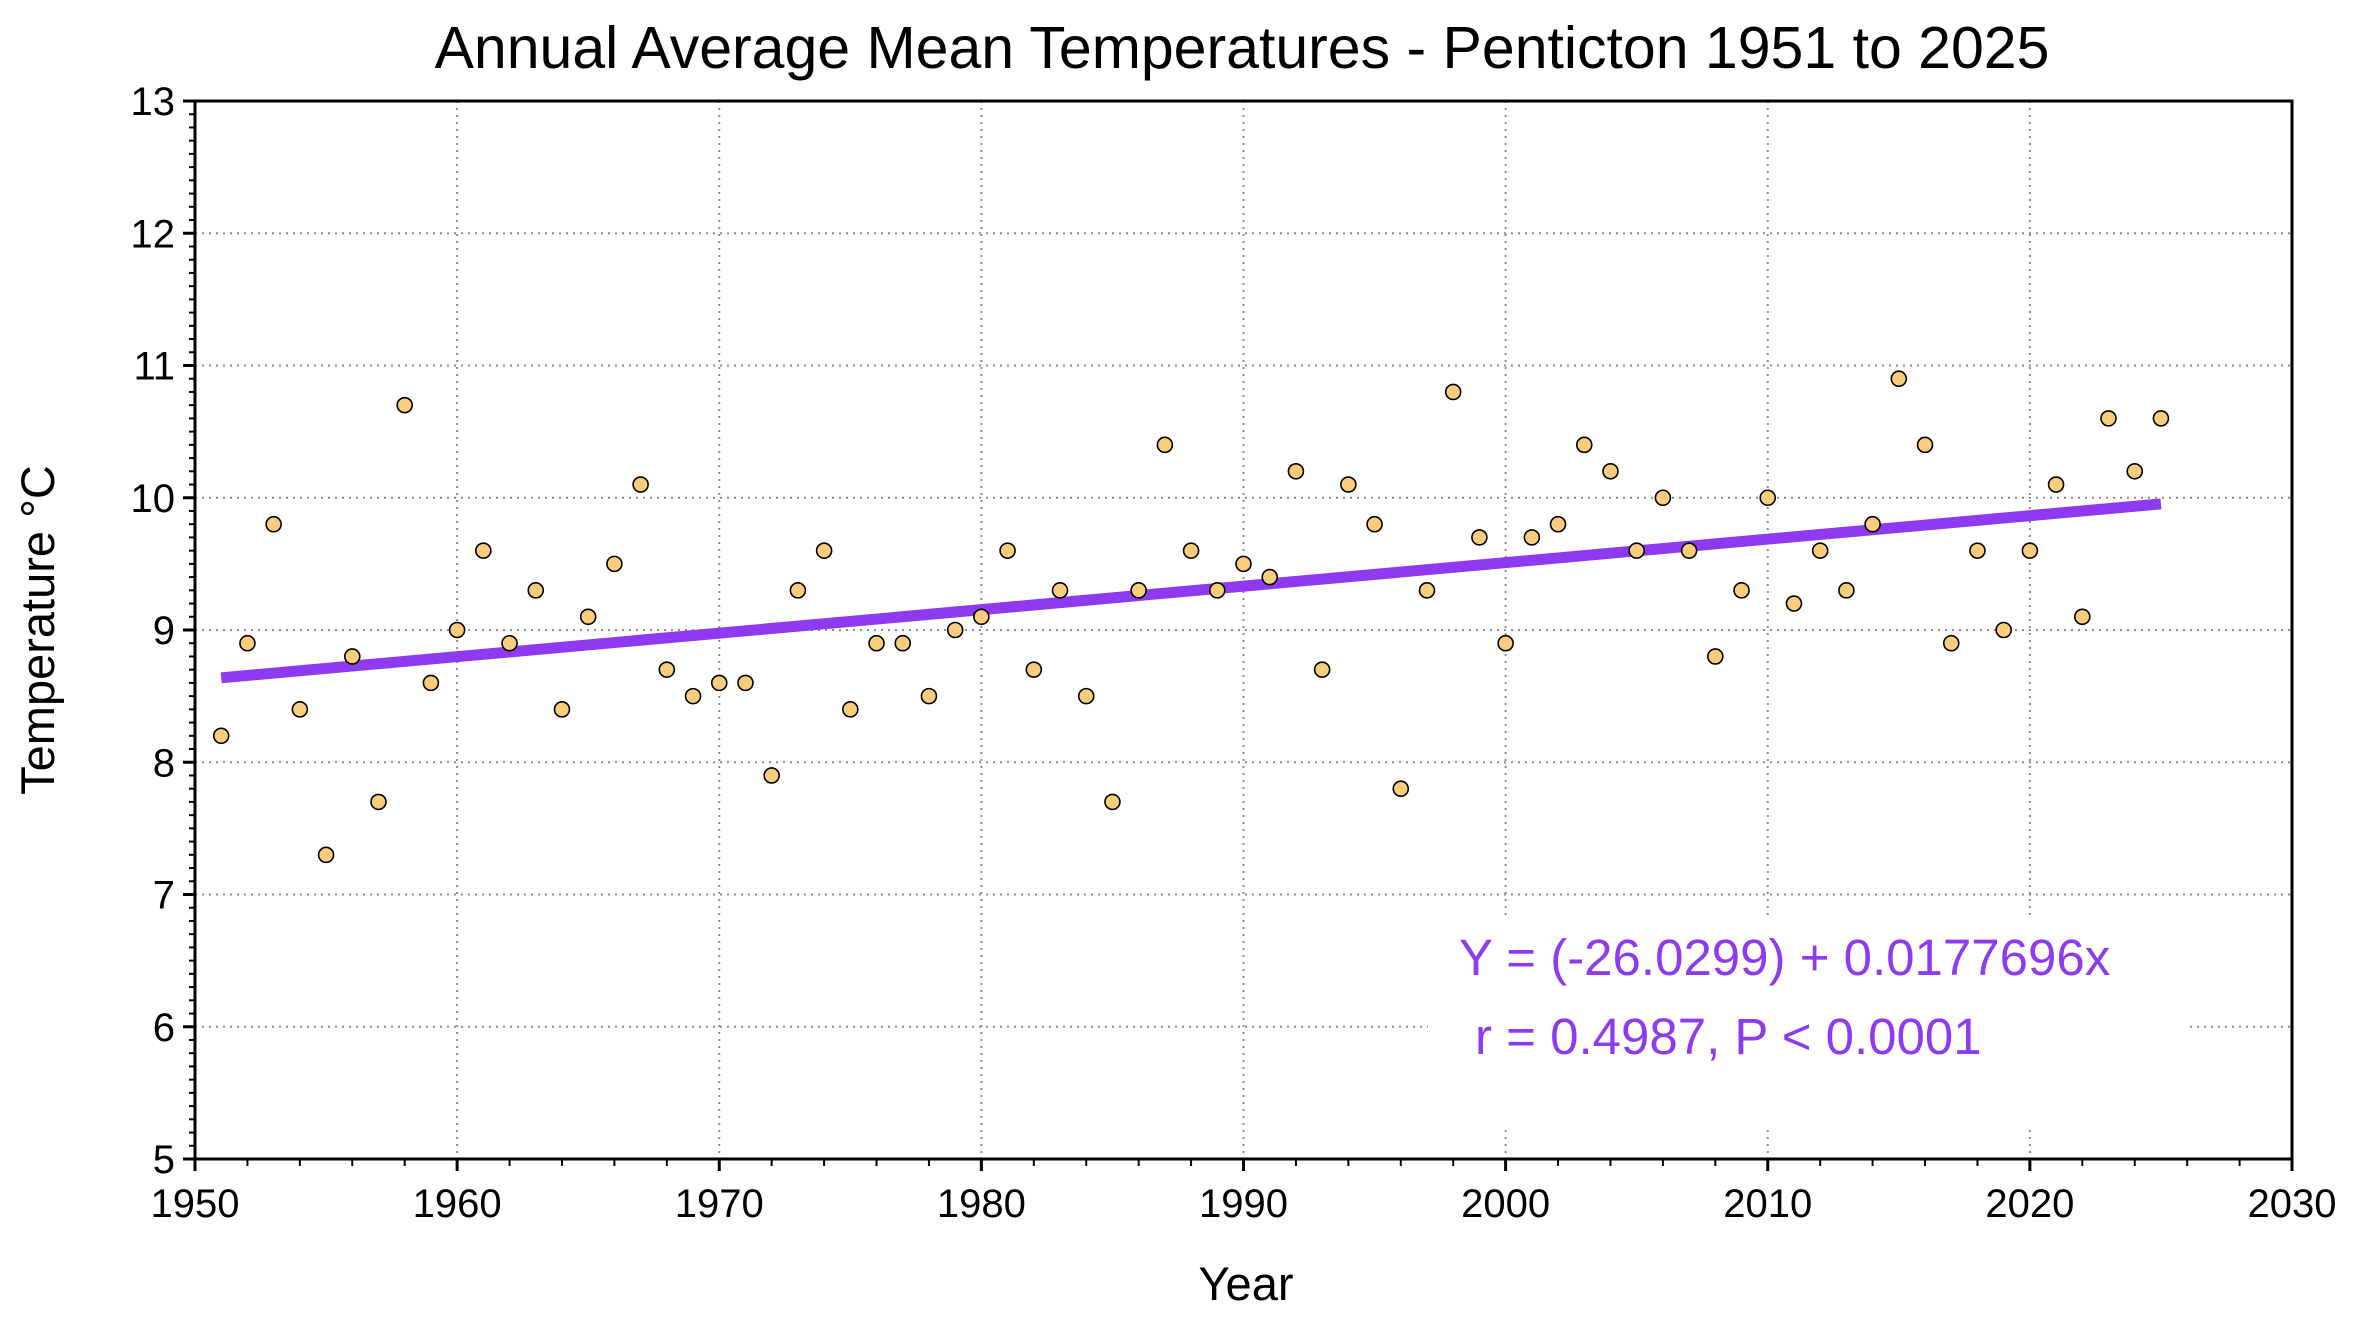  I want to click on x-tick-label: 1950, so click(195, 1204).